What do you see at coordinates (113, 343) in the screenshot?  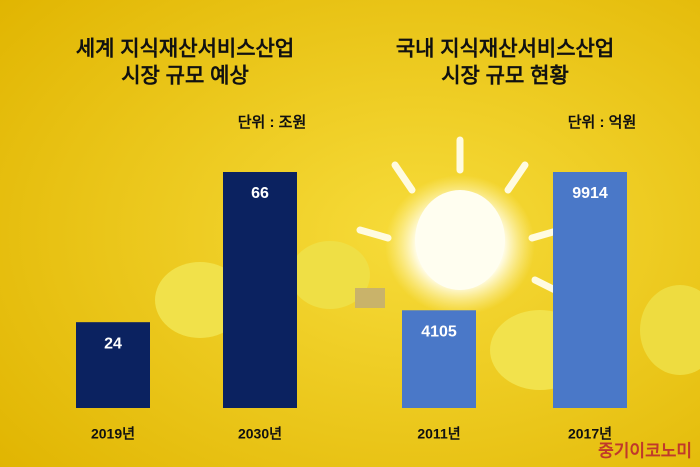 I see `value-label: 24` at bounding box center [113, 343].